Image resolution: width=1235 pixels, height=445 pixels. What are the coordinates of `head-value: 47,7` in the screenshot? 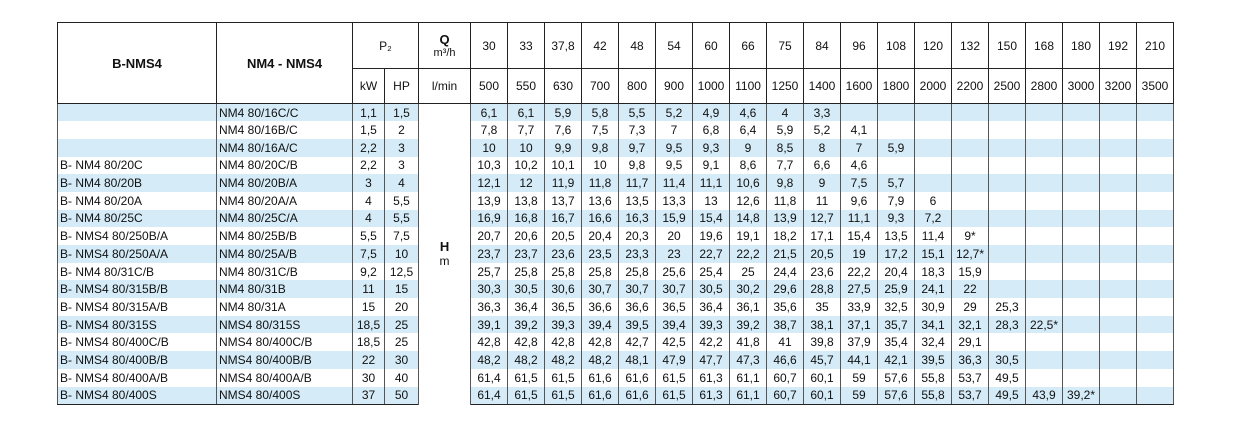 It's located at (711, 360).